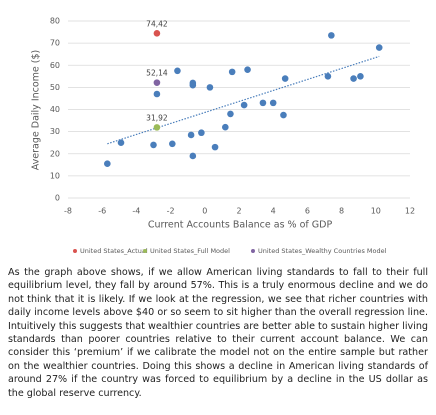  I want to click on y-tick-label: 50, so click(55, 87).